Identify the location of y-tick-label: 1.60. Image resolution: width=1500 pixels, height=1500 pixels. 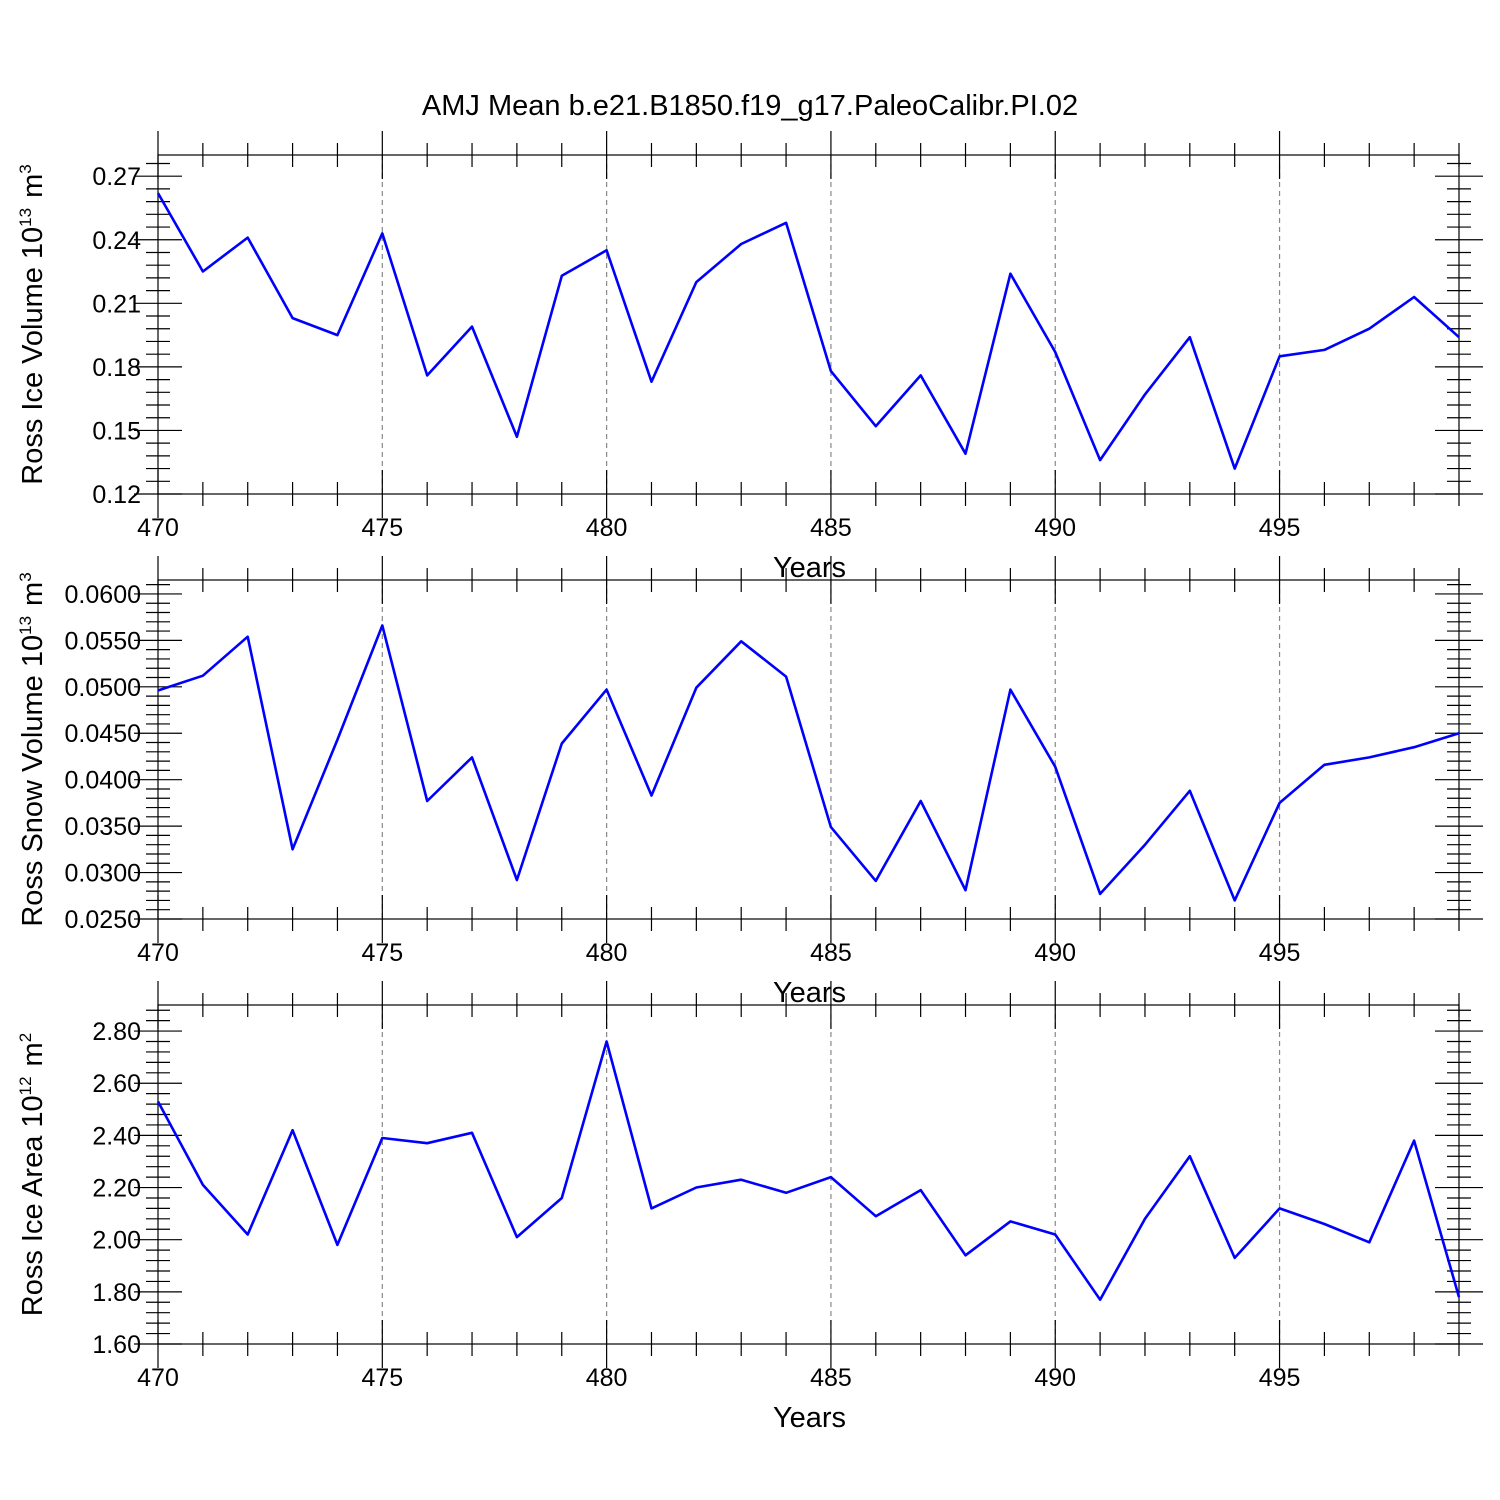
(116, 1345).